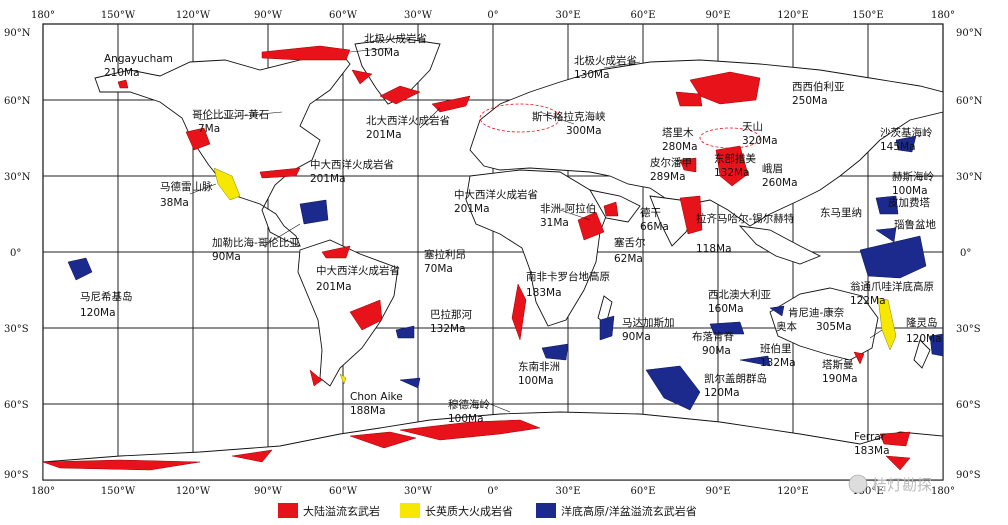 The height and width of the screenshot is (525, 1008). What do you see at coordinates (546, 510) in the screenshot?
I see `legend-swatch-oceanic` at bounding box center [546, 510].